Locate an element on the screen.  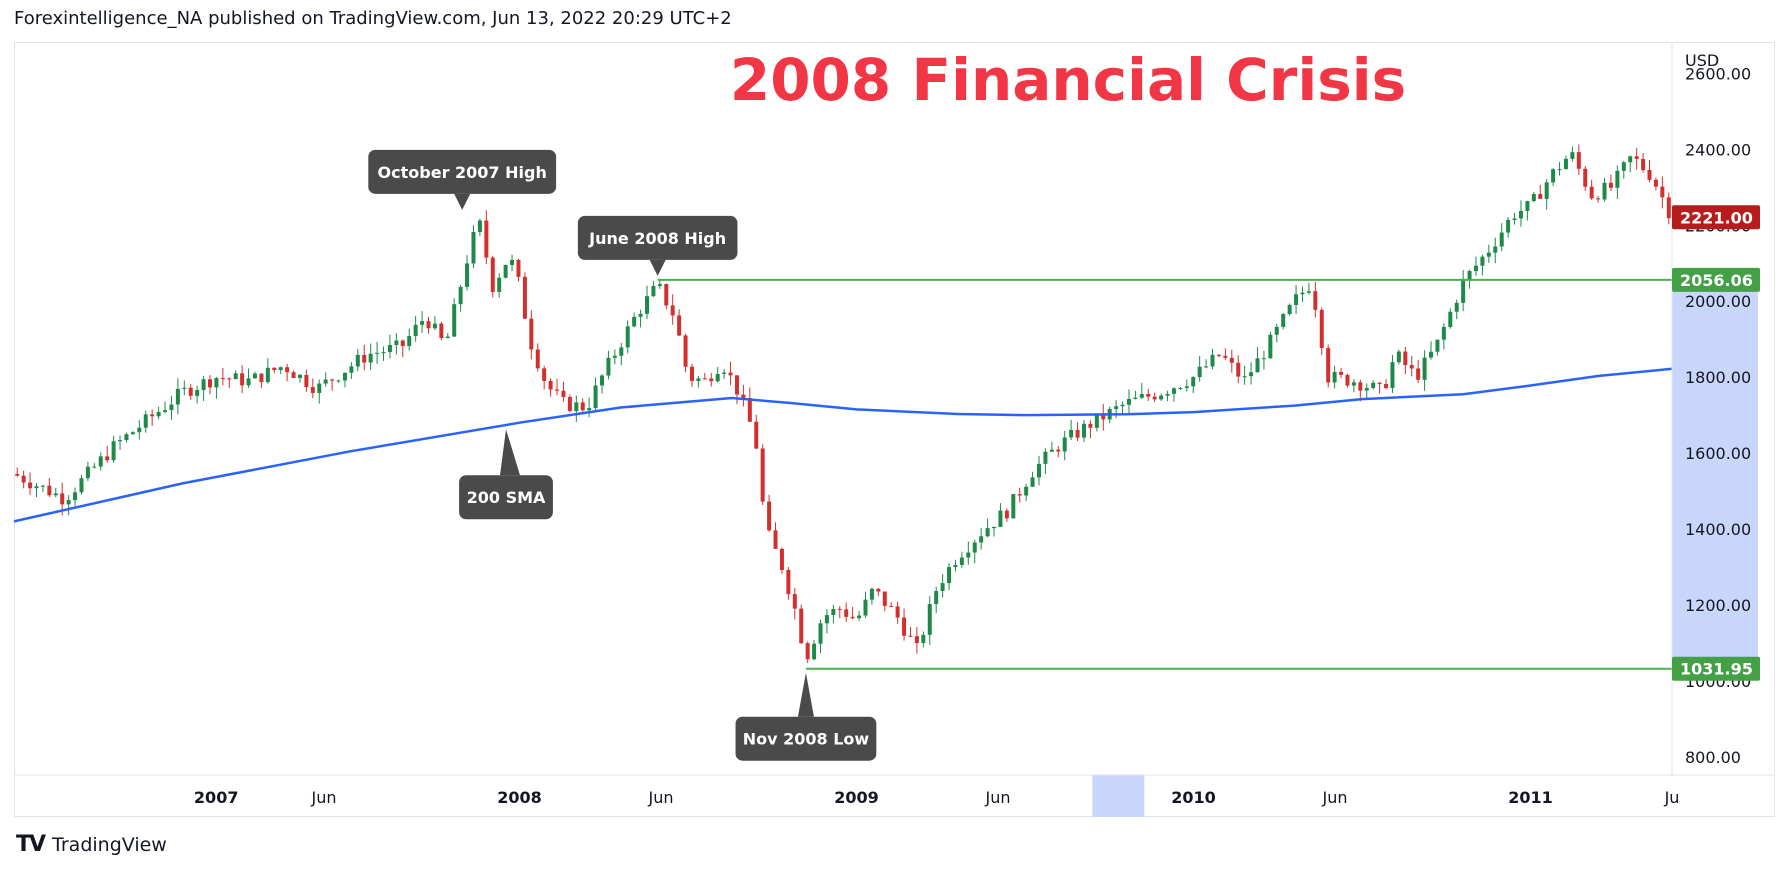
callout: June 2008 High is located at coordinates (657, 245).